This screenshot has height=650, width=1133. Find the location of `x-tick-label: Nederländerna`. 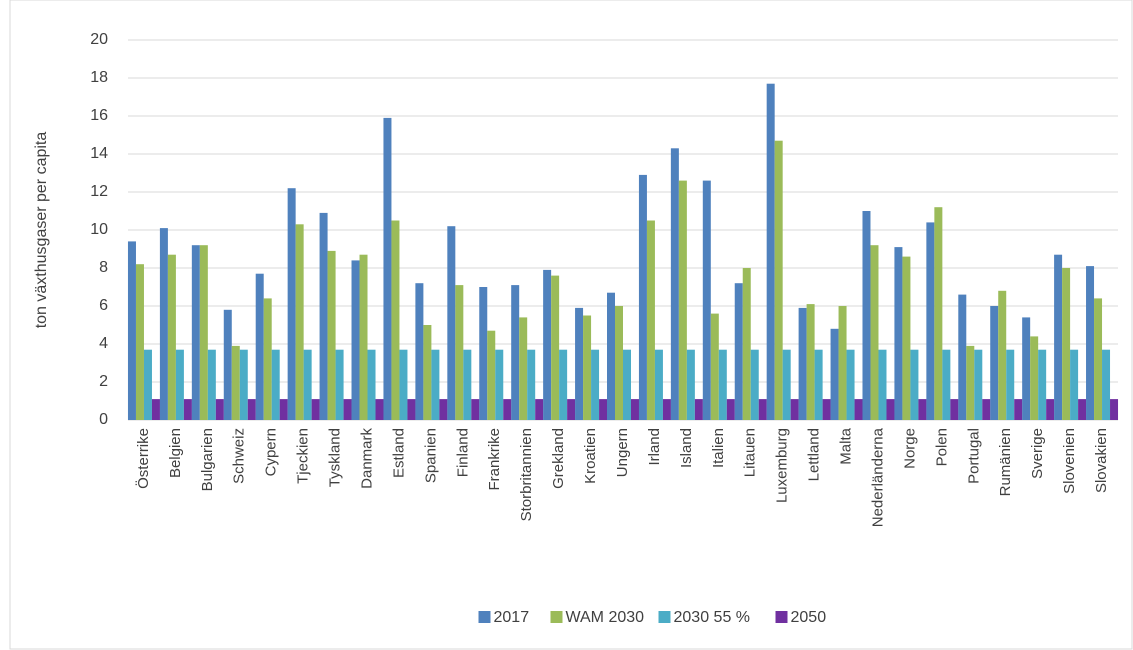

x-tick-label: Nederländerna is located at coordinates (877, 477).